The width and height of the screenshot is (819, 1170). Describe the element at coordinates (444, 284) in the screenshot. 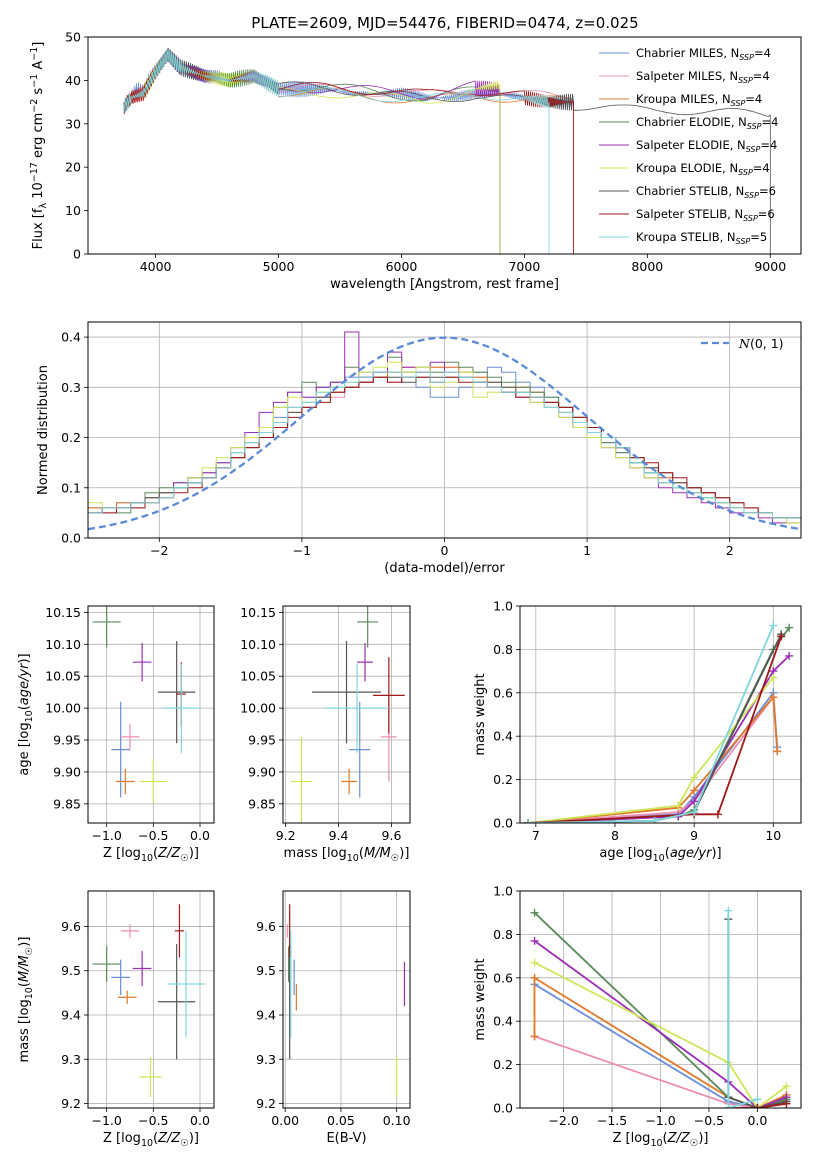

I see `x-axis-label: wavelength [Angstrom, rest frame]` at that location.